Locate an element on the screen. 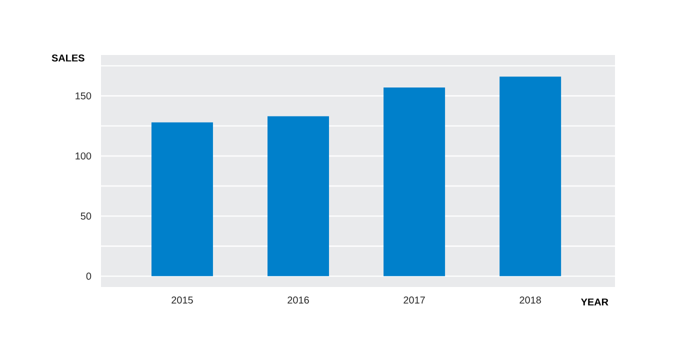 The width and height of the screenshot is (686, 343). x-axis-title: YEAR is located at coordinates (594, 302).